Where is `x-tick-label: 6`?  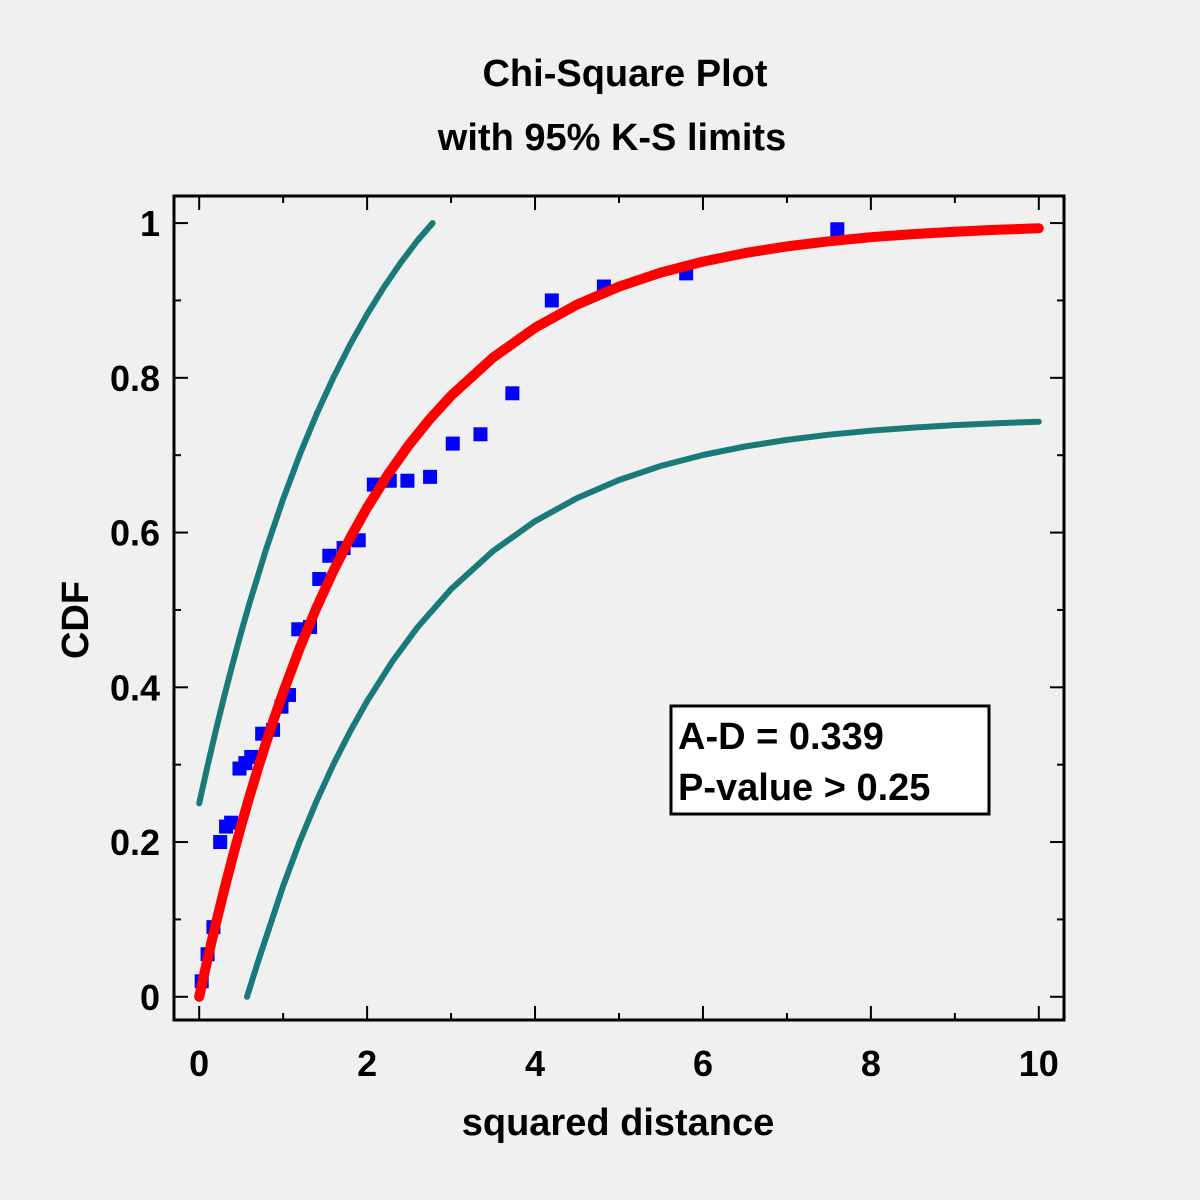 x-tick-label: 6 is located at coordinates (703, 1063).